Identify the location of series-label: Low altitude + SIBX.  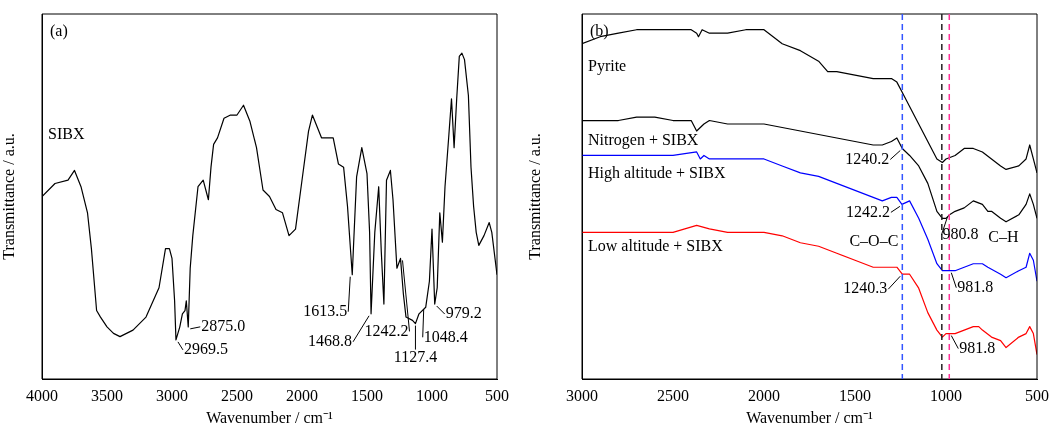
(656, 245).